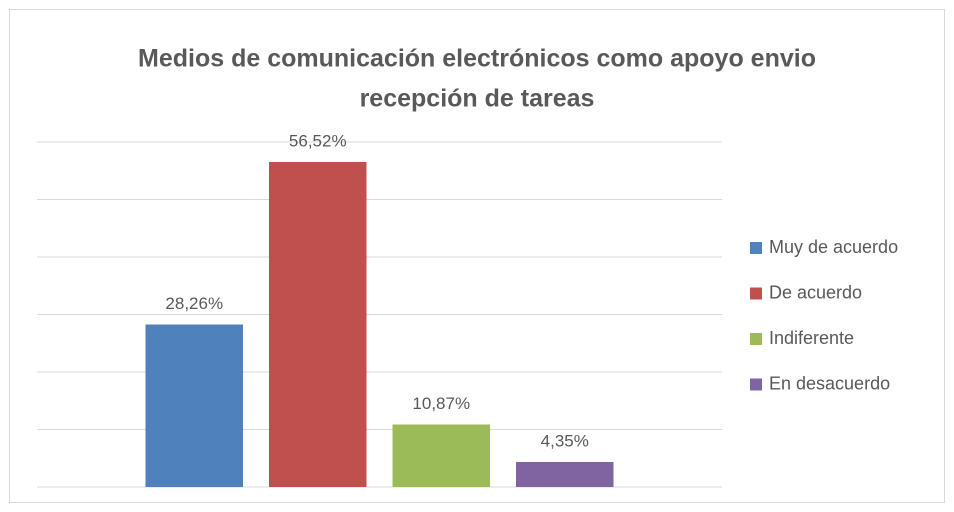  Describe the element at coordinates (811, 338) in the screenshot. I see `legend-label: Indiferente` at that location.